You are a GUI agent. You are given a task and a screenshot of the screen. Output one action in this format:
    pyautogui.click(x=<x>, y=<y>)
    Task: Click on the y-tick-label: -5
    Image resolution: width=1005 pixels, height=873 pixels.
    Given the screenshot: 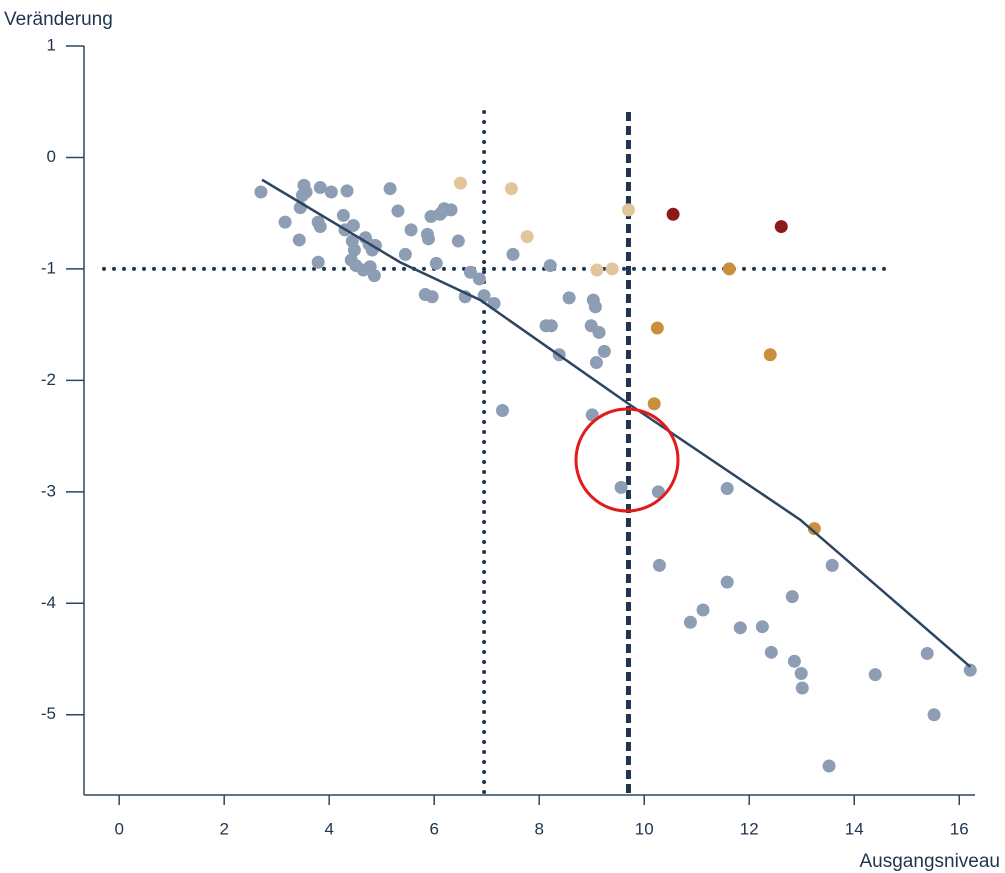 What is the action you would take?
    pyautogui.click(x=48, y=713)
    